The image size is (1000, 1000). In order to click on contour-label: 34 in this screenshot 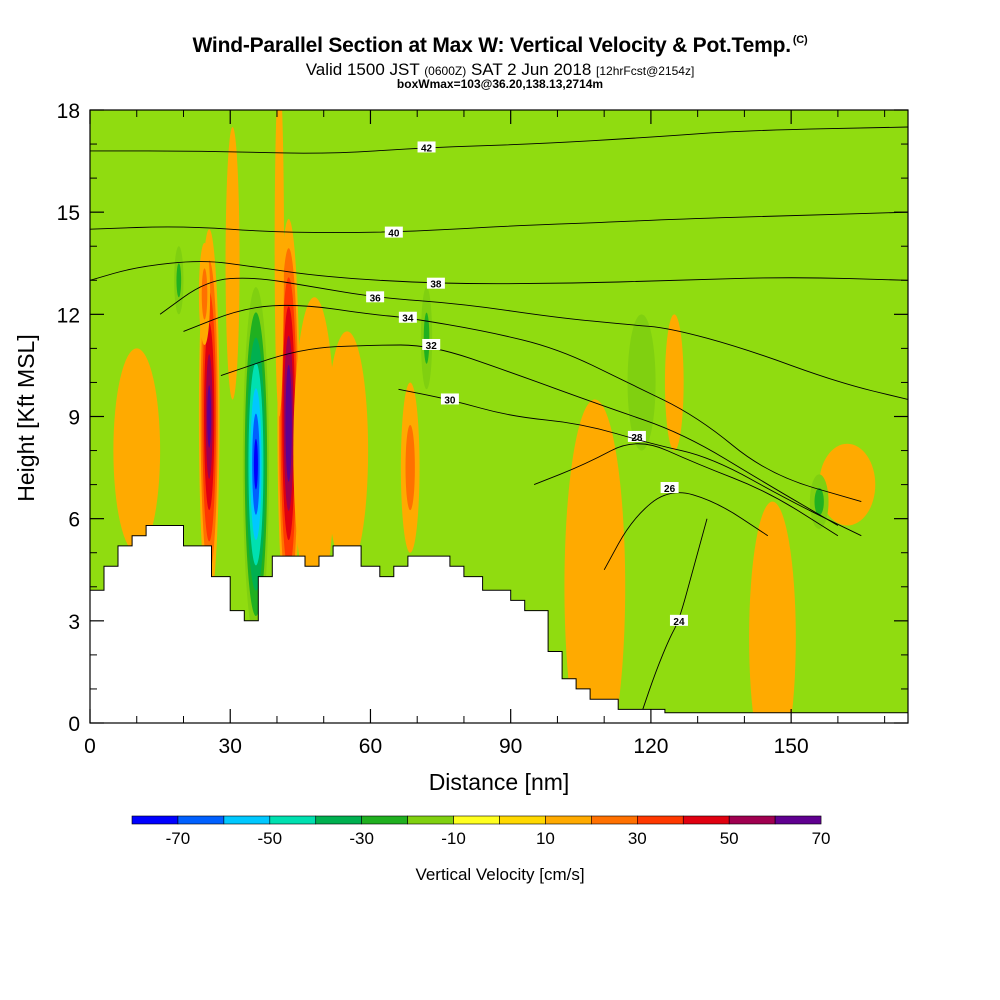, I will do `click(408, 319)`.